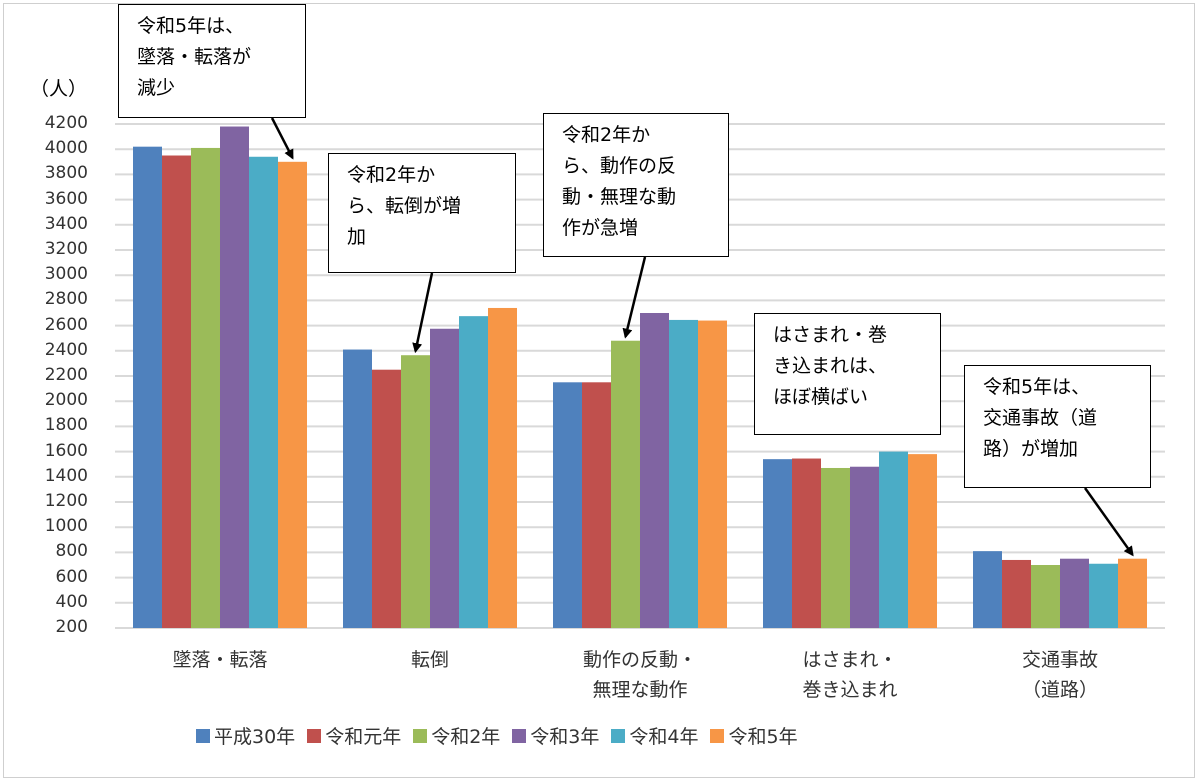 This screenshot has width=1200, height=783. I want to click on y-tick-label: 2200, so click(66, 375).